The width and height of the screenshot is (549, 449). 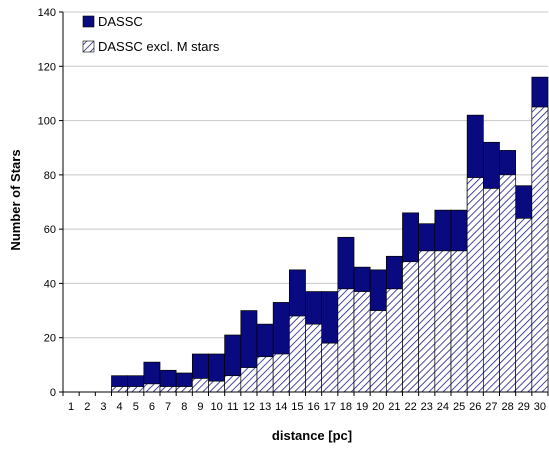 What do you see at coordinates (507, 407) in the screenshot?
I see `x-tick-label: 28` at bounding box center [507, 407].